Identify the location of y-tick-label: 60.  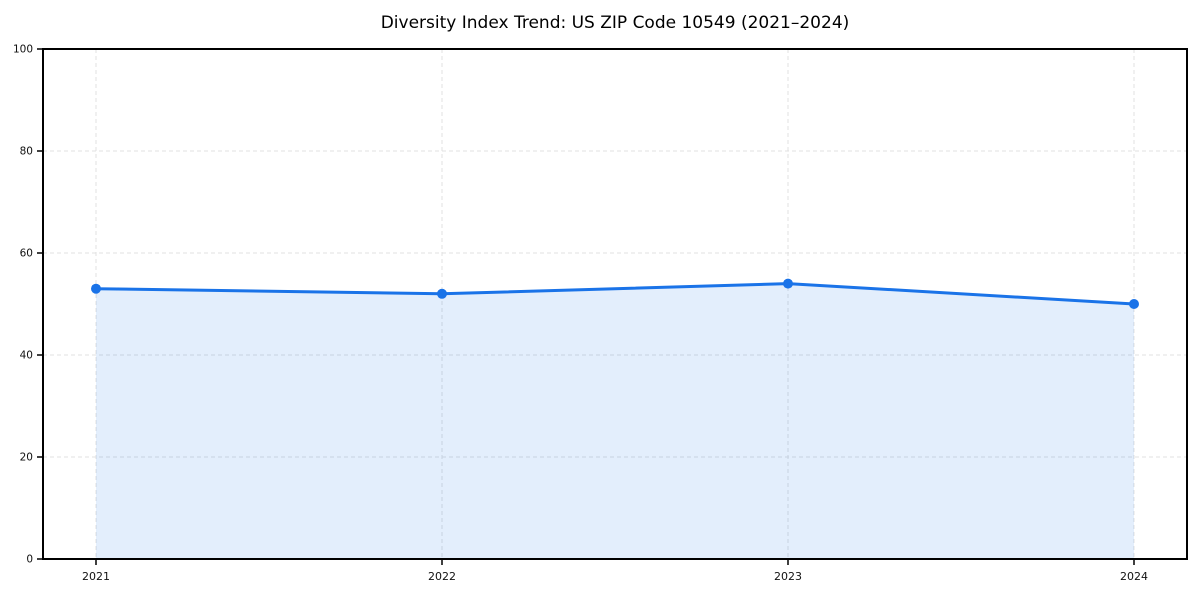
(26, 254).